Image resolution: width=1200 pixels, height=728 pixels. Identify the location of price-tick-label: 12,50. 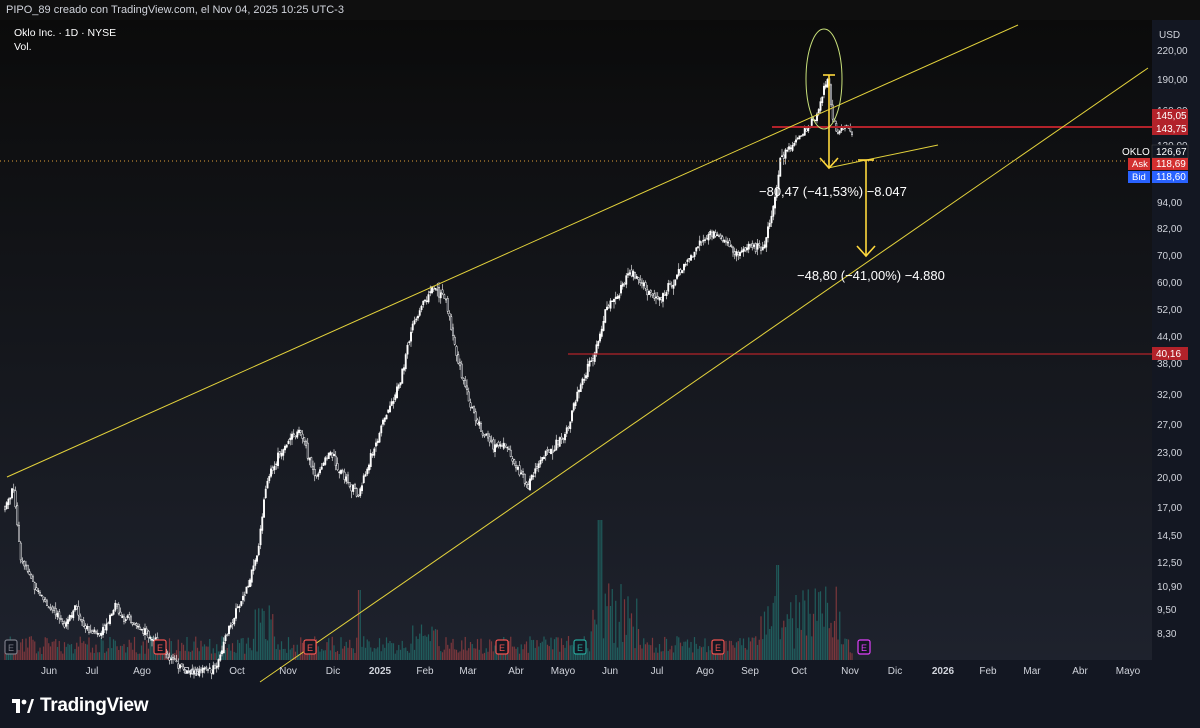
(1169, 563).